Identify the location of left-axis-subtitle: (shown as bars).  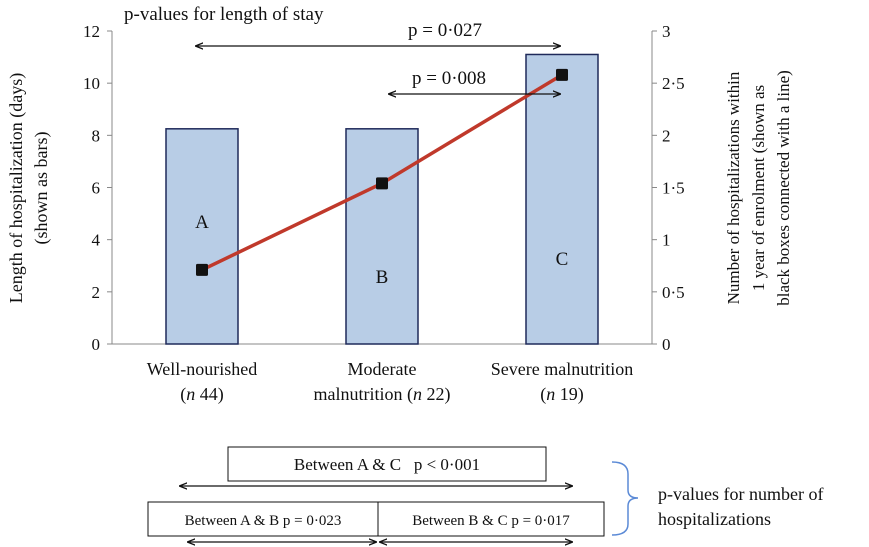
(41, 188).